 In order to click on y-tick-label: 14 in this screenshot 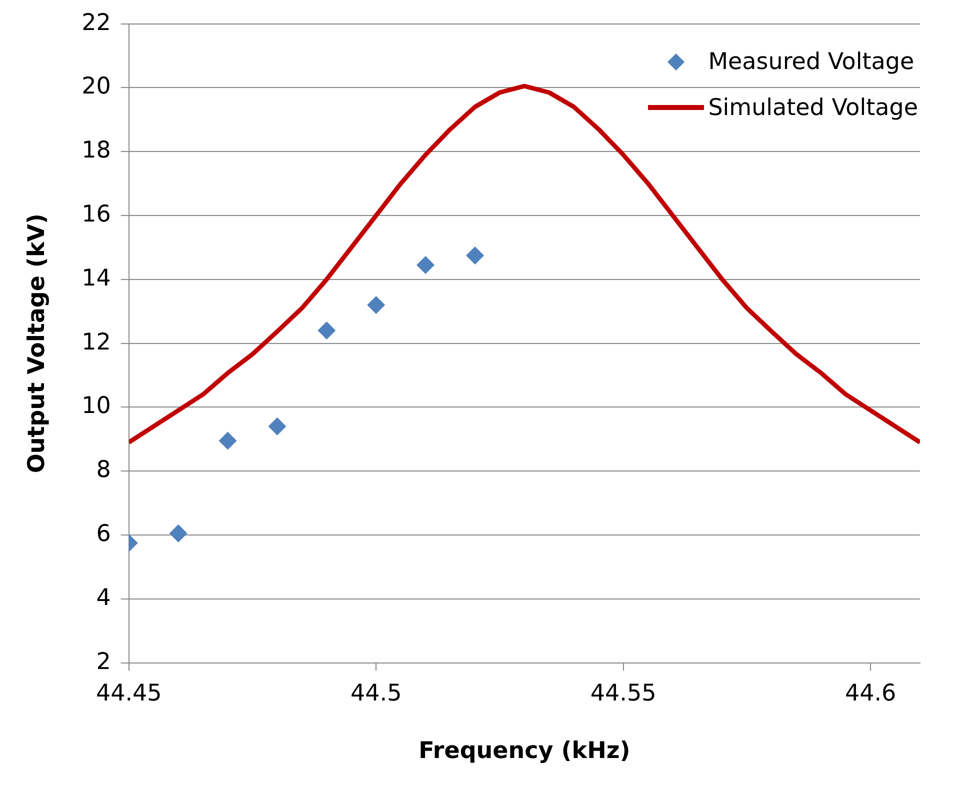, I will do `click(96, 278)`.